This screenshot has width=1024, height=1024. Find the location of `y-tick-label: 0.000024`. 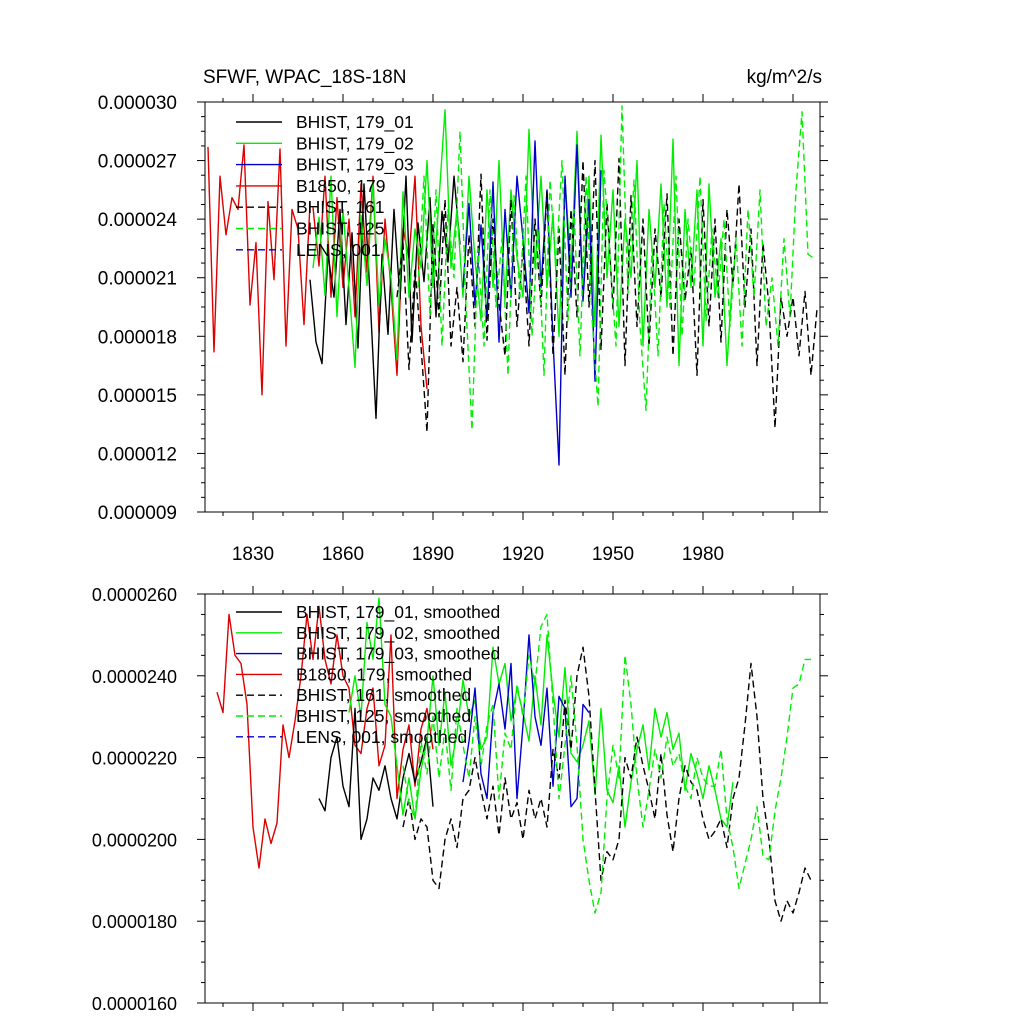

y-tick-label: 0.000024 is located at coordinates (138, 220).